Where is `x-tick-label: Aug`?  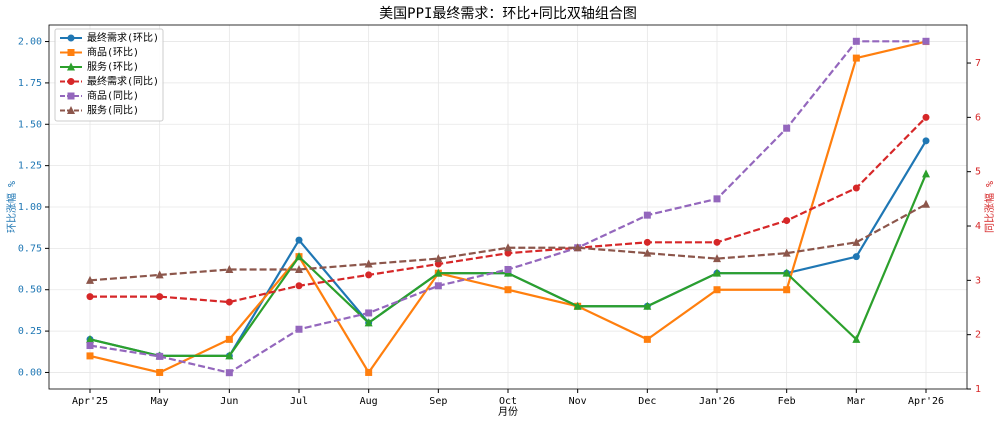 x-tick-label: Aug is located at coordinates (369, 401).